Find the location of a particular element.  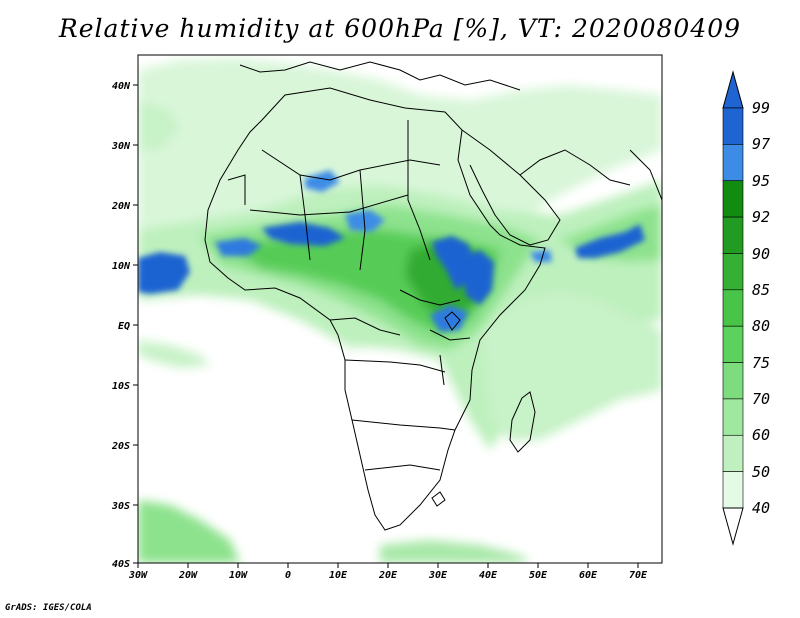

x-tick-label: 40E is located at coordinates (488, 575).